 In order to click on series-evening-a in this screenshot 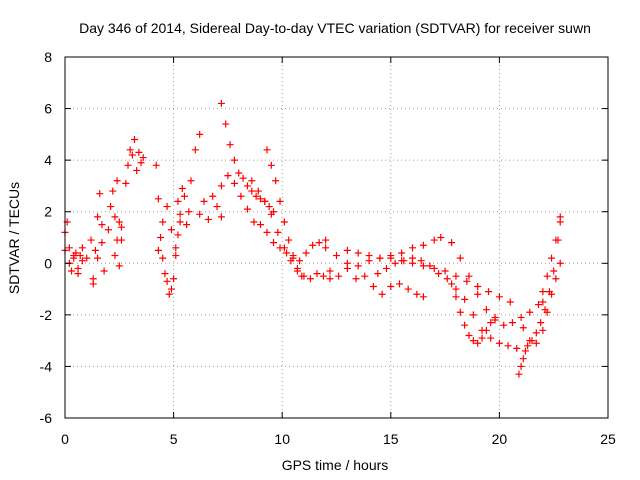, I will do `click(247, 157)`.